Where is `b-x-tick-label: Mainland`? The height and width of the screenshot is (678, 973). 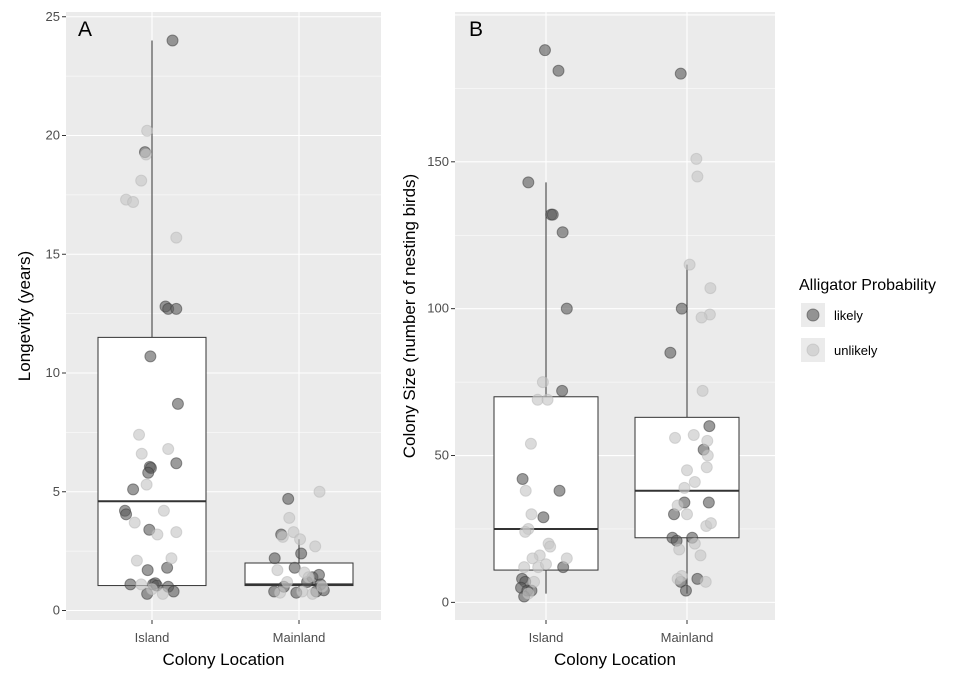 b-x-tick-label: Mainland is located at coordinates (687, 637).